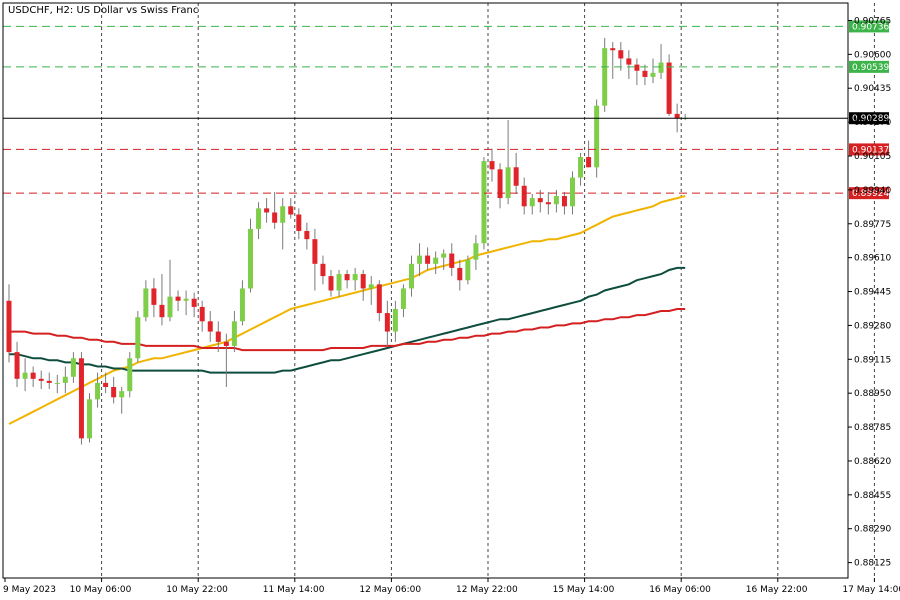  Describe the element at coordinates (872, 191) in the screenshot. I see `y-tick-label: 0.89940` at that location.